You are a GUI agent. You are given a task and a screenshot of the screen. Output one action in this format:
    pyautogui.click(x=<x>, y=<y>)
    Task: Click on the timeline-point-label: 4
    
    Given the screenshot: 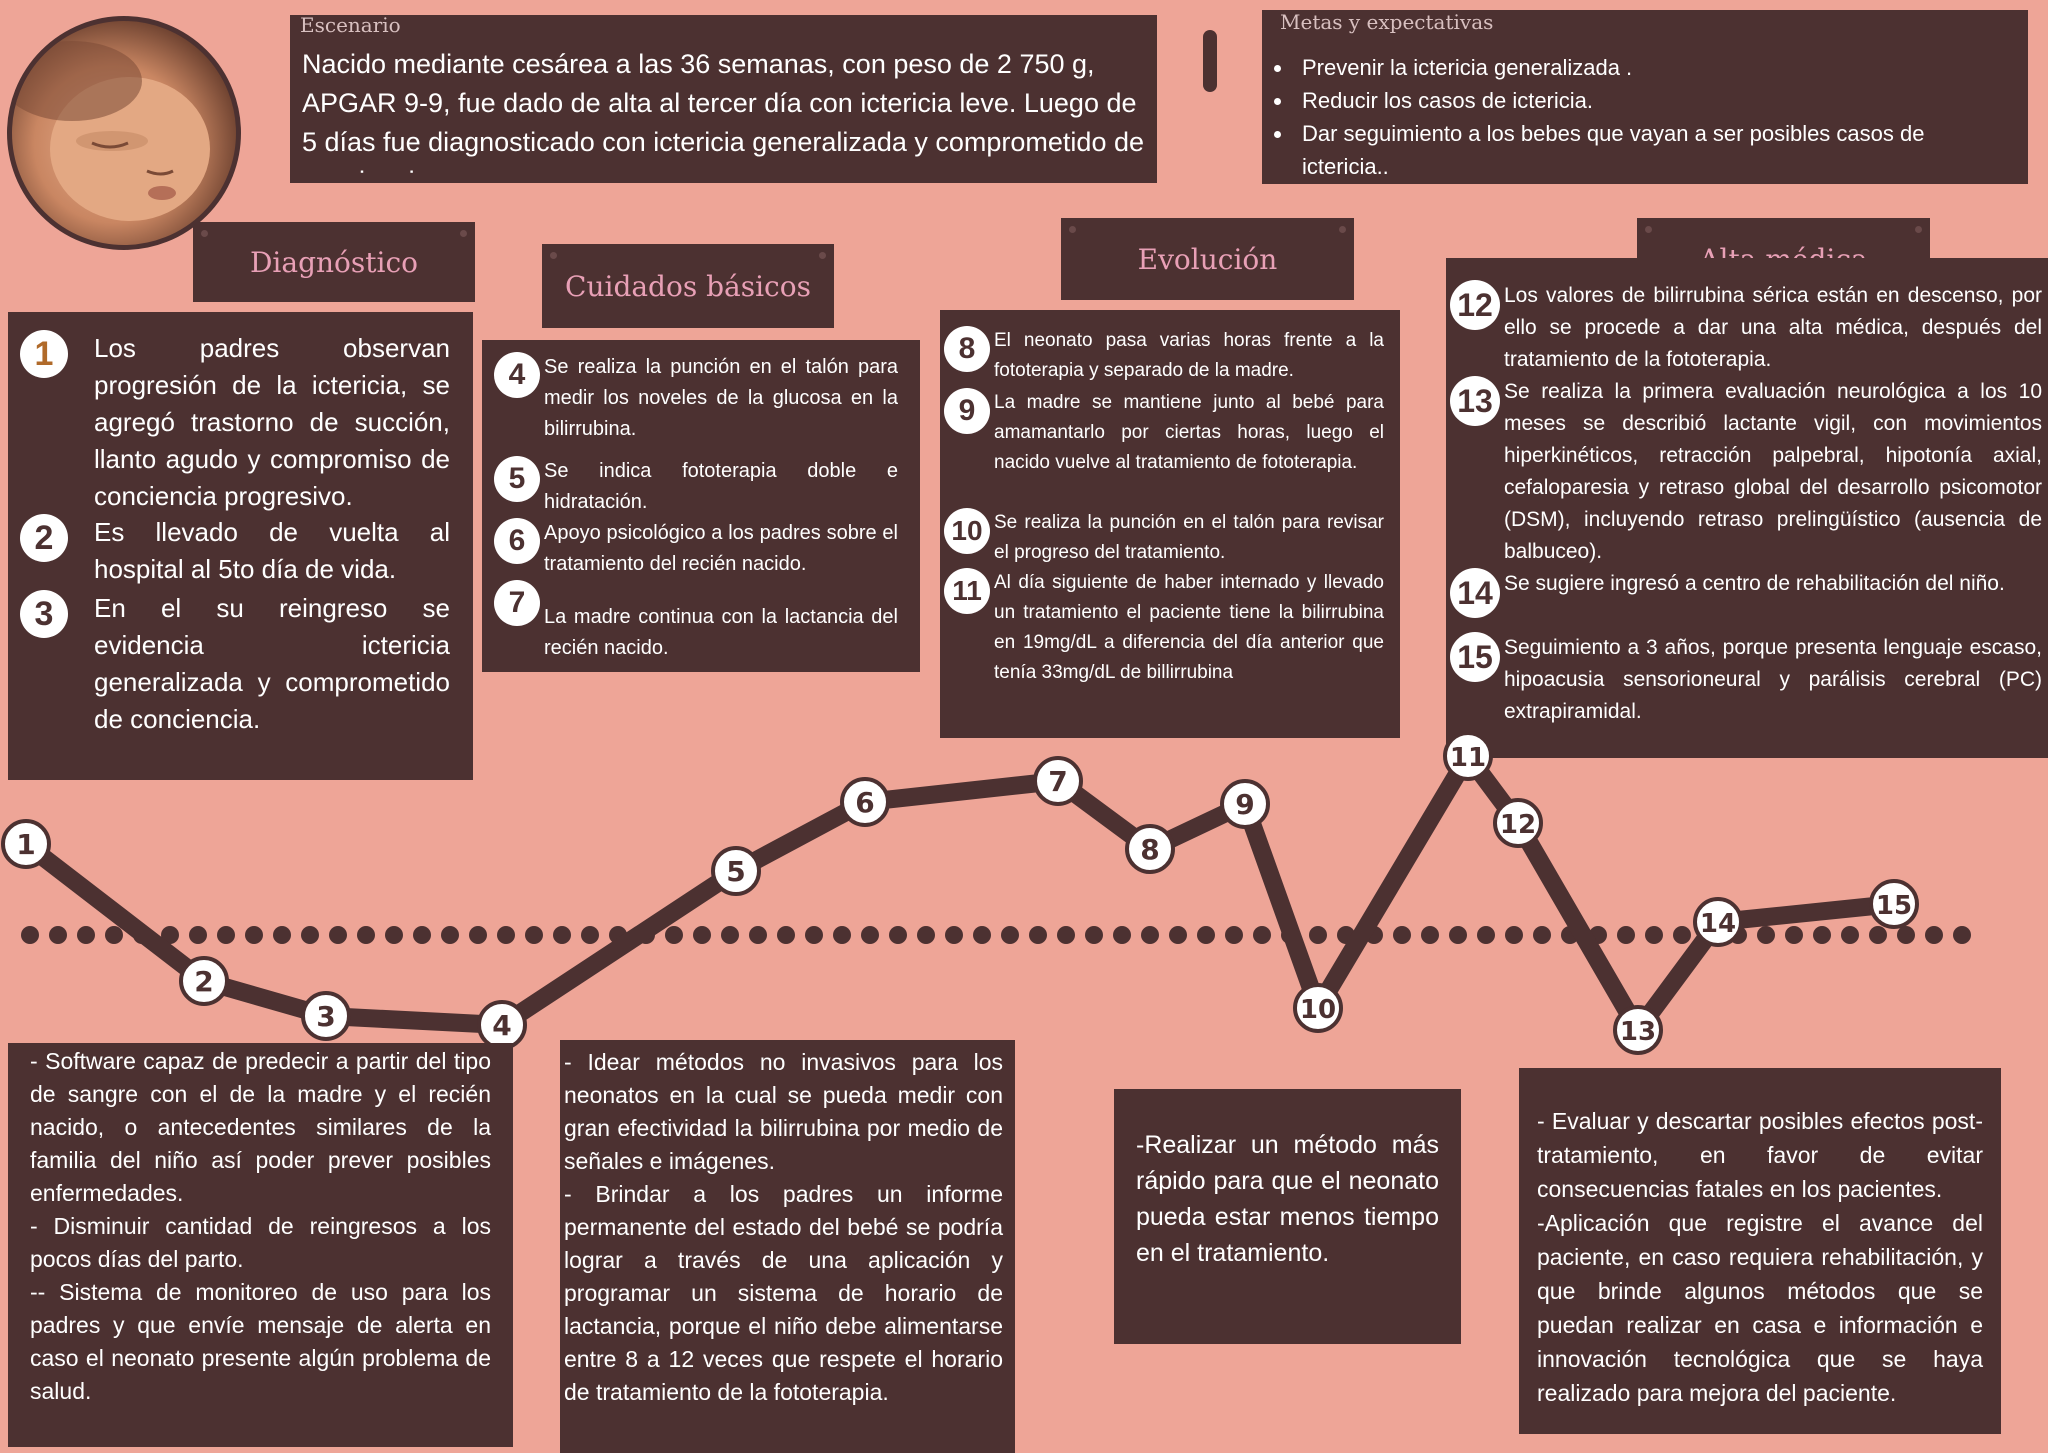 What is the action you would take?
    pyautogui.click(x=501, y=1025)
    